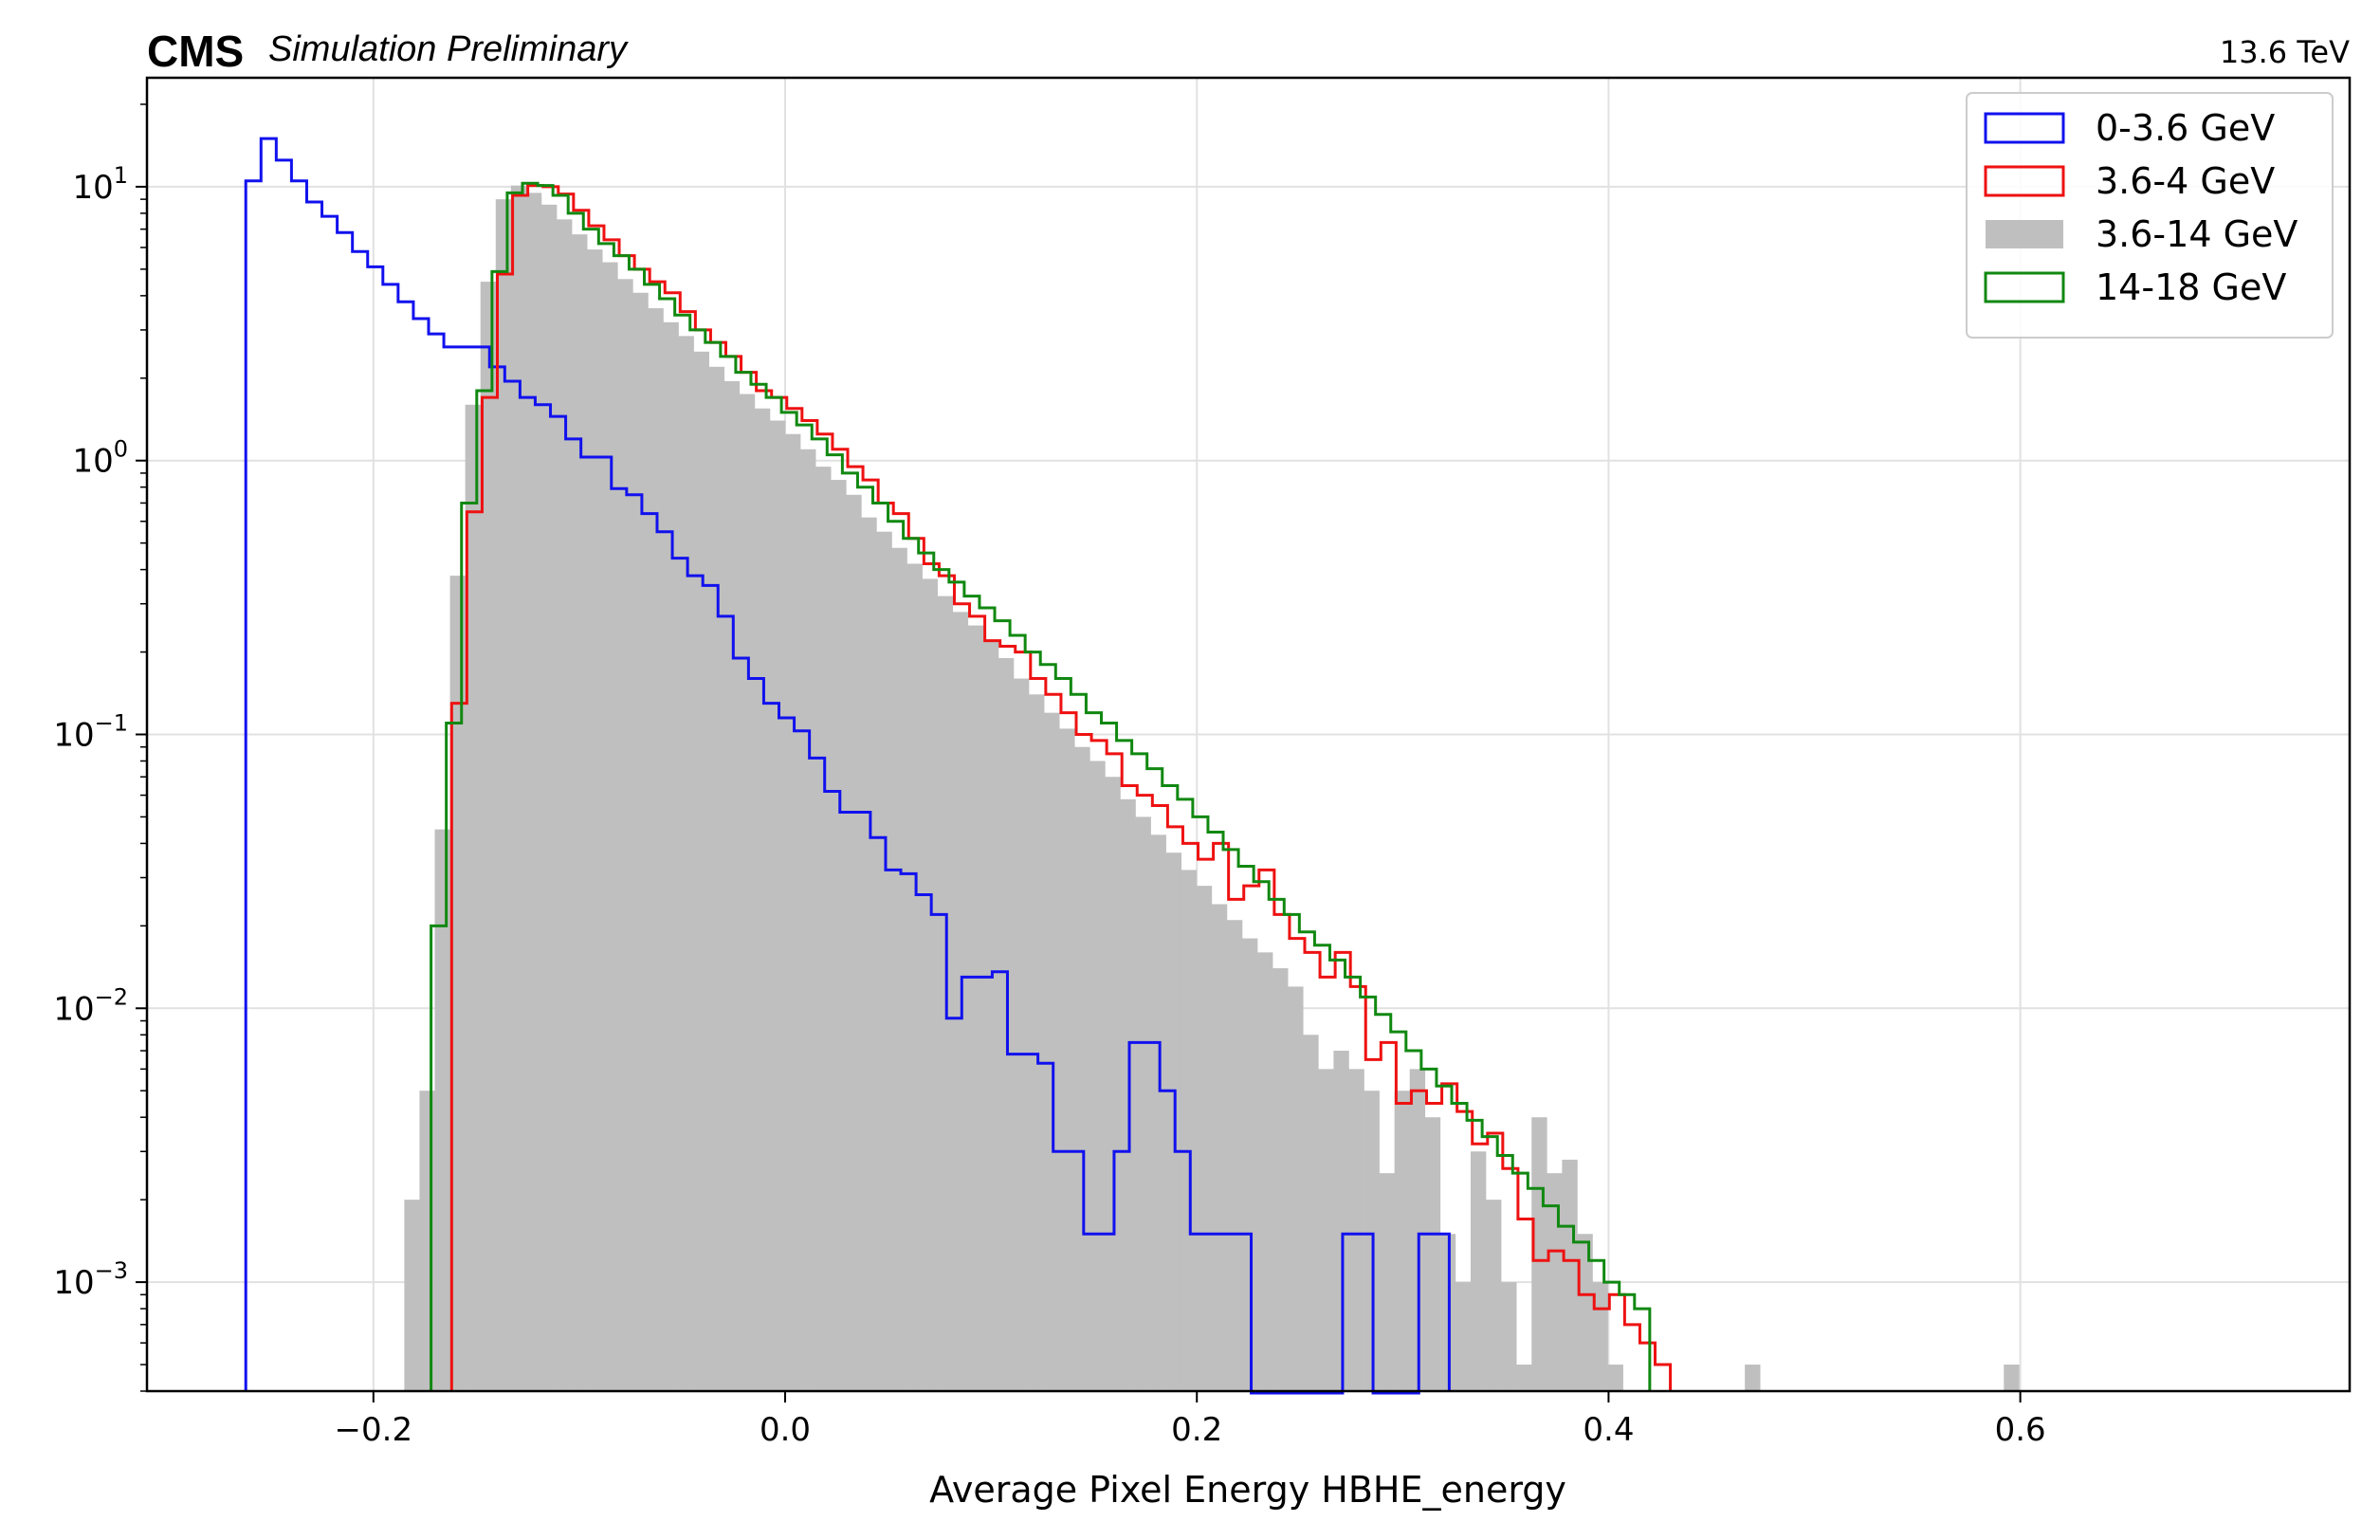 The image size is (2380, 1540). Describe the element at coordinates (1609, 1430) in the screenshot. I see `x-tick-label: 0.4` at that location.